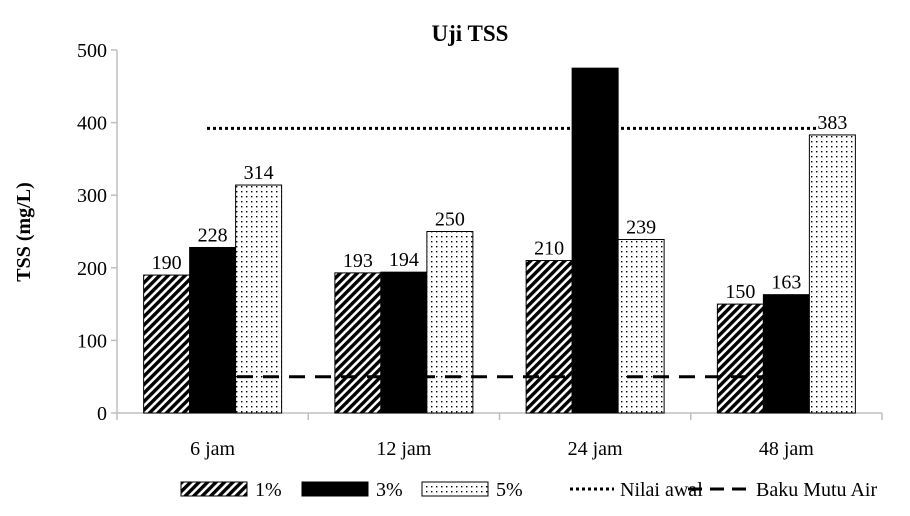 This screenshot has width=910, height=516. Describe the element at coordinates (528, 490) in the screenshot. I see `legend: 1% 3% 5% Nilai awal Baku Mutu Air` at that location.